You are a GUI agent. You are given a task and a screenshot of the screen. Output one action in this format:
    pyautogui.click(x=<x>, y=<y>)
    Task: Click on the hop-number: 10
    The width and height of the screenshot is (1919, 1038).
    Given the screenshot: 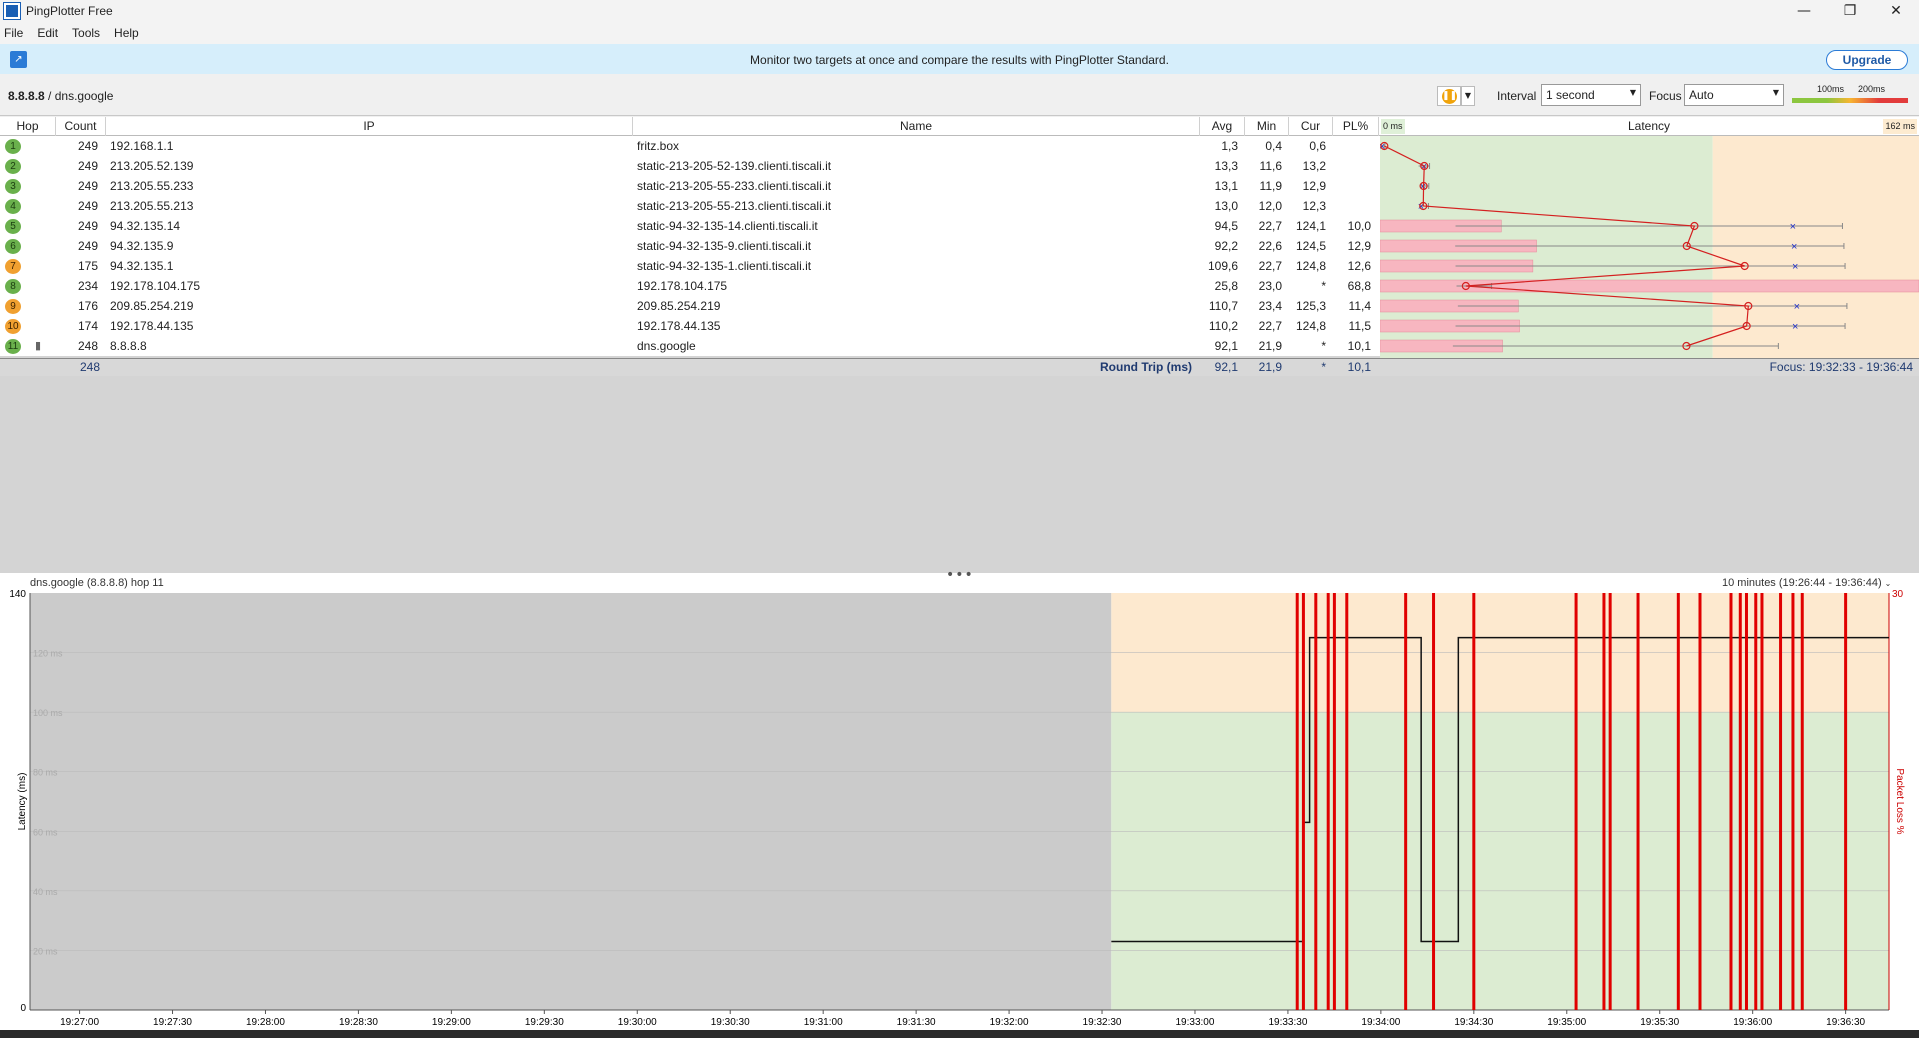 What is the action you would take?
    pyautogui.click(x=13, y=326)
    